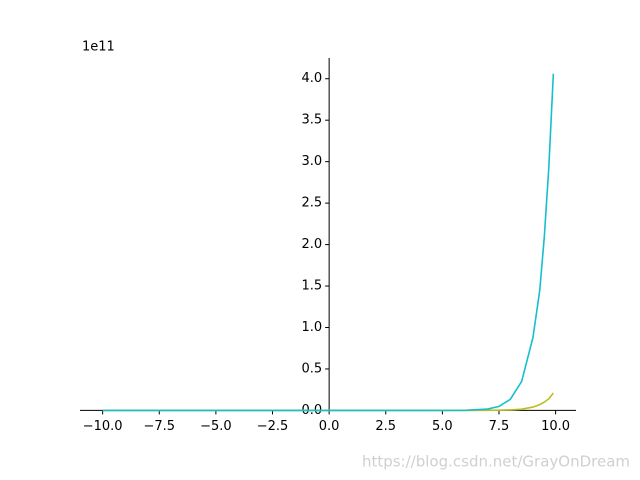 The image size is (640, 480). I want to click on y-tick-label: 2.0, so click(311, 244).